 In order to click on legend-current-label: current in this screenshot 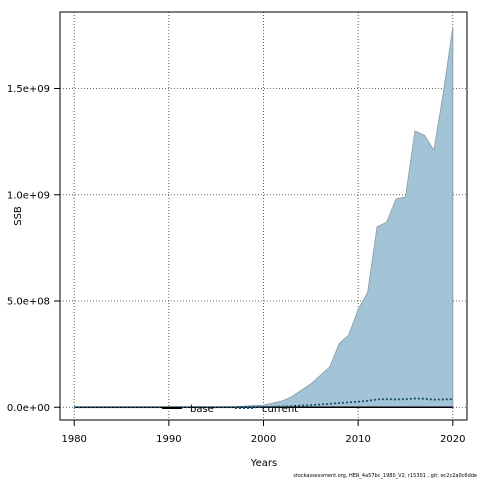, I will do `click(280, 409)`.